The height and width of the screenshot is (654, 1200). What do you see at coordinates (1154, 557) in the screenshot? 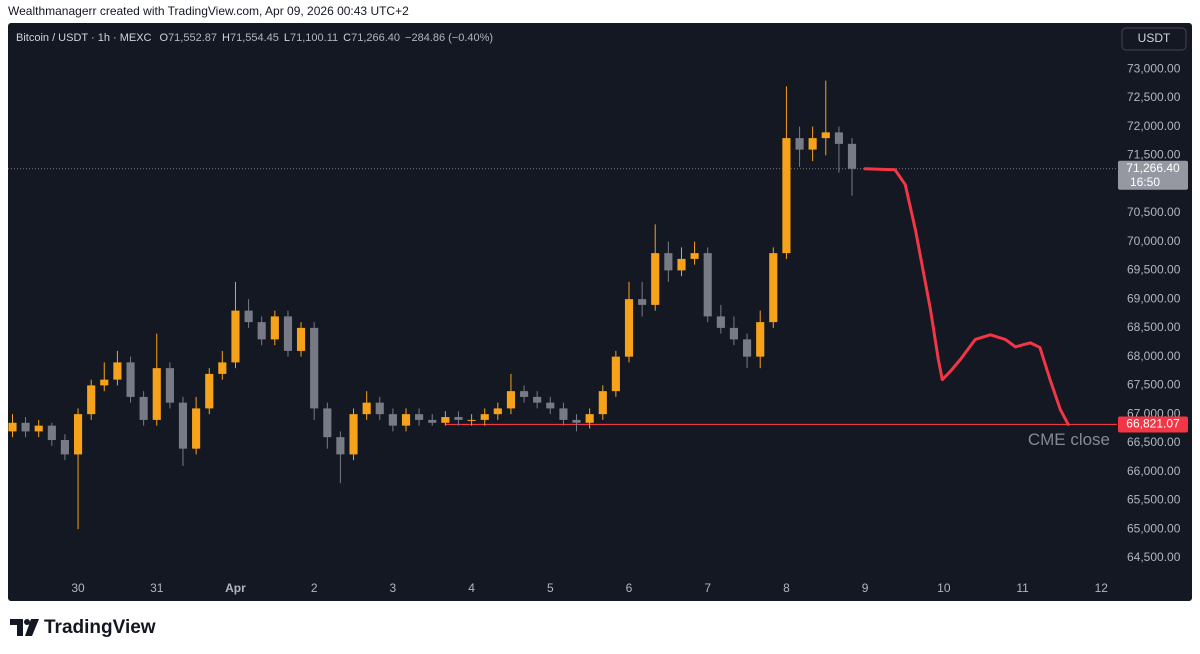
I see `y-tick-label: 64,500.00` at bounding box center [1154, 557].